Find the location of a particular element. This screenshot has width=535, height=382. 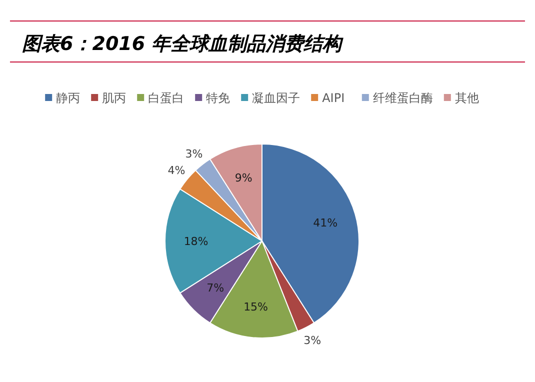

legend-label: 凝血因子 is located at coordinates (276, 98).